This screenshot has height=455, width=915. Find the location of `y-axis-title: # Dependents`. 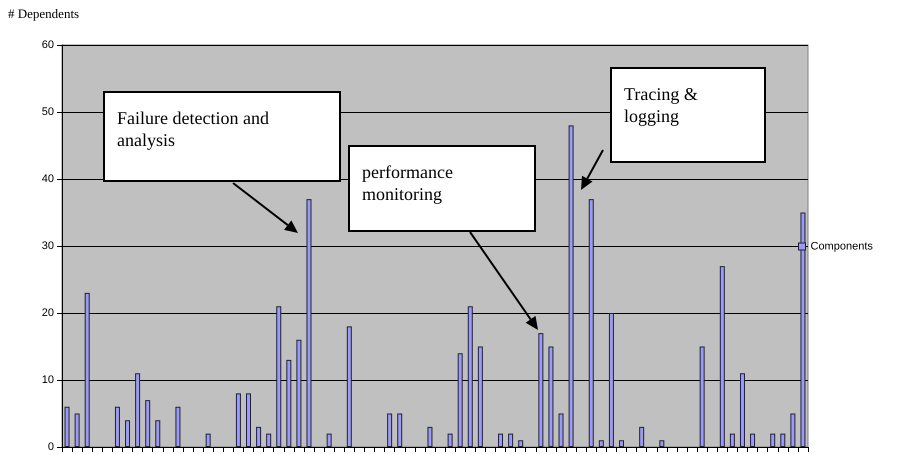

y-axis-title: # Dependents is located at coordinates (44, 14).